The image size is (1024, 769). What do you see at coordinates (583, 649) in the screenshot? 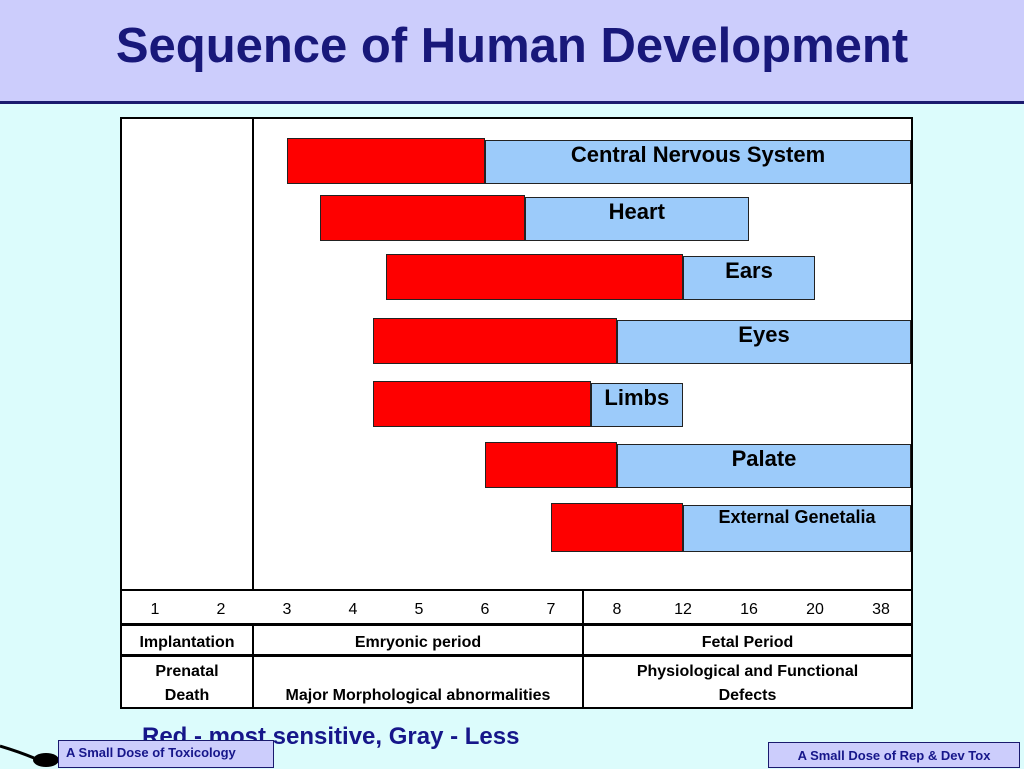
I see `fetal-divider` at bounding box center [583, 649].